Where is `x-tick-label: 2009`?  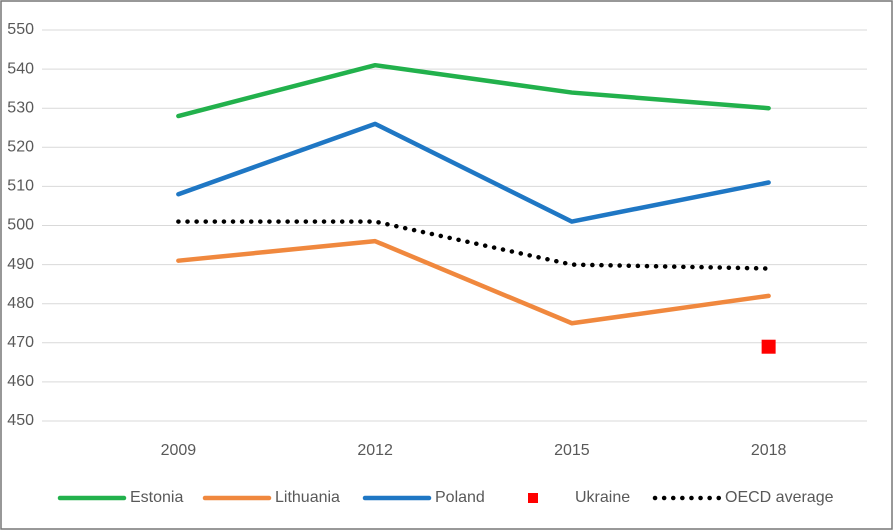
x-tick-label: 2009 is located at coordinates (179, 450).